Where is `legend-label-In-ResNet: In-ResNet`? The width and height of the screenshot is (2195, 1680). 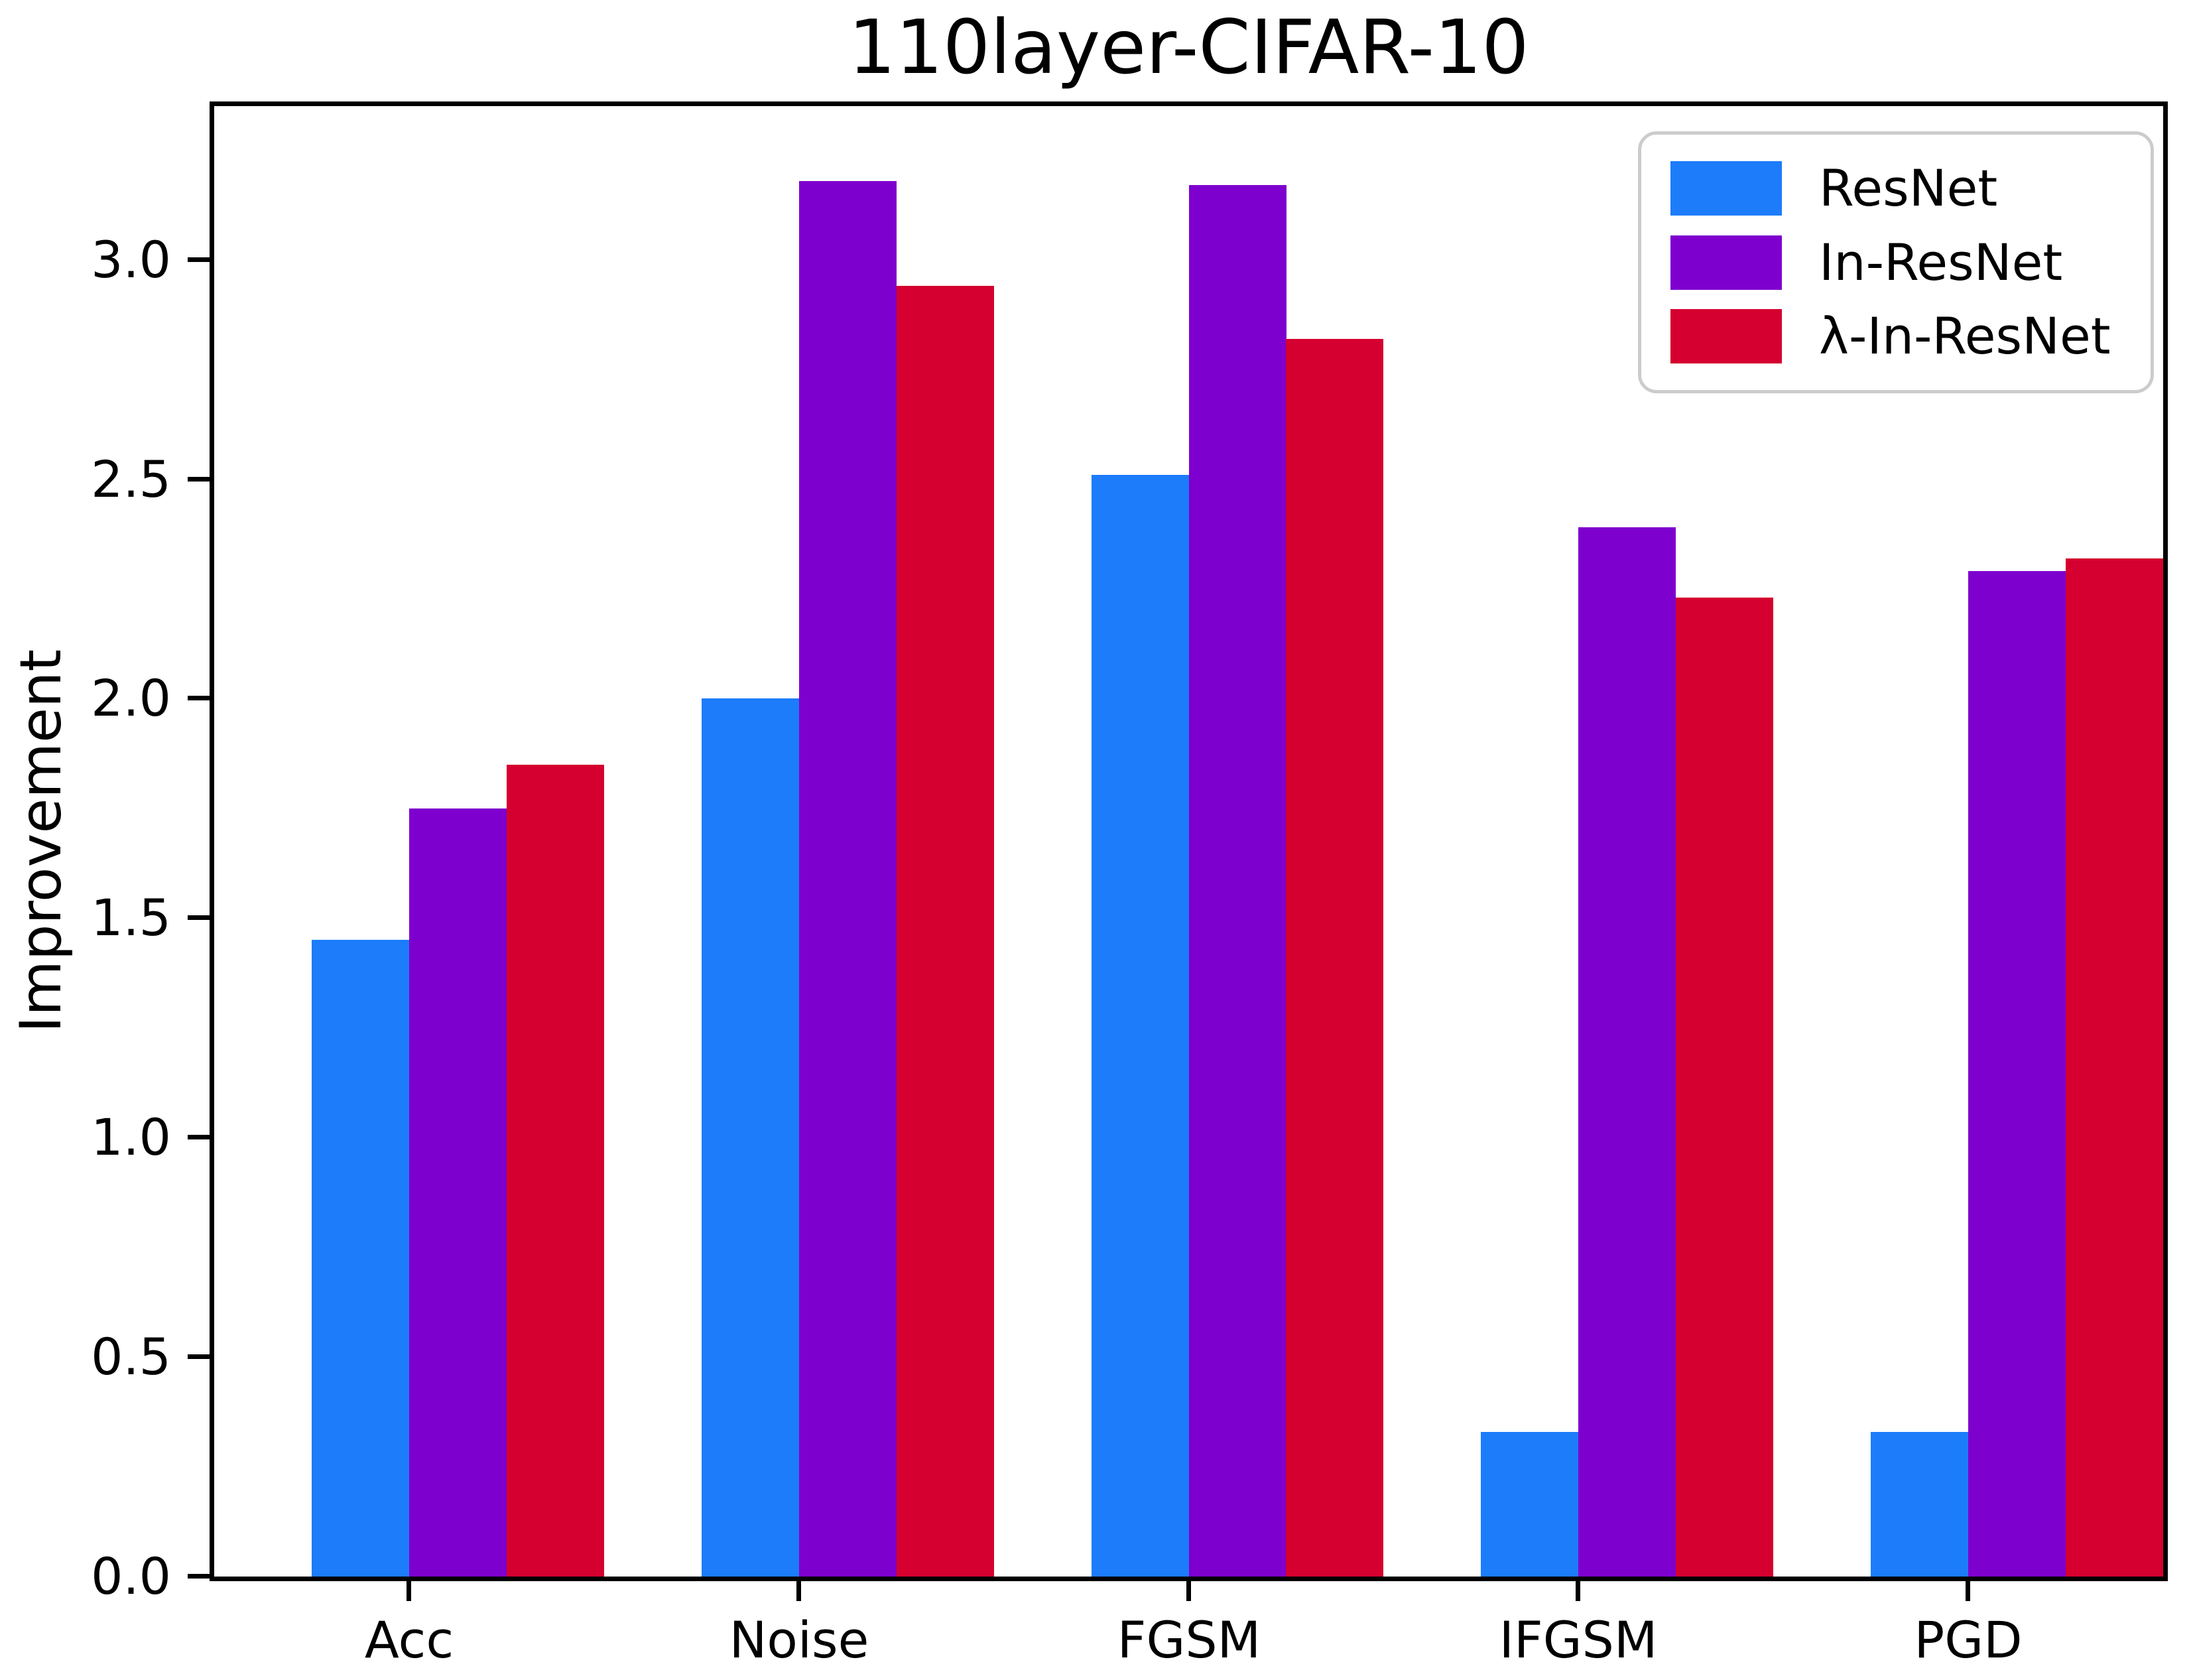 legend-label-In-ResNet: In-ResNet is located at coordinates (1941, 262).